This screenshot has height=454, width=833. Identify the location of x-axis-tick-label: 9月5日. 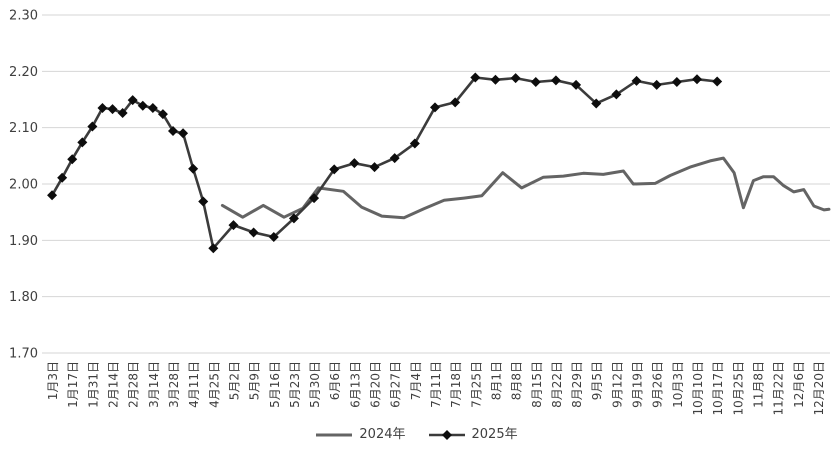
(597, 380).